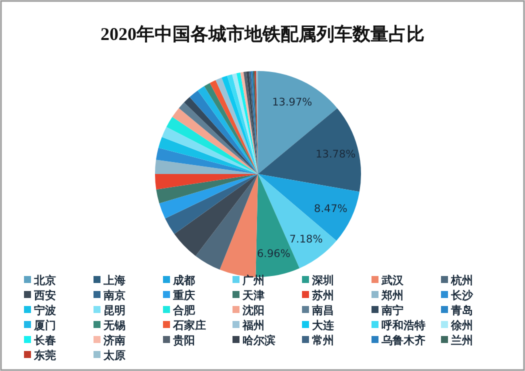 The image size is (525, 371). What do you see at coordinates (253, 280) in the screenshot?
I see `legend-label: 广州` at bounding box center [253, 280].